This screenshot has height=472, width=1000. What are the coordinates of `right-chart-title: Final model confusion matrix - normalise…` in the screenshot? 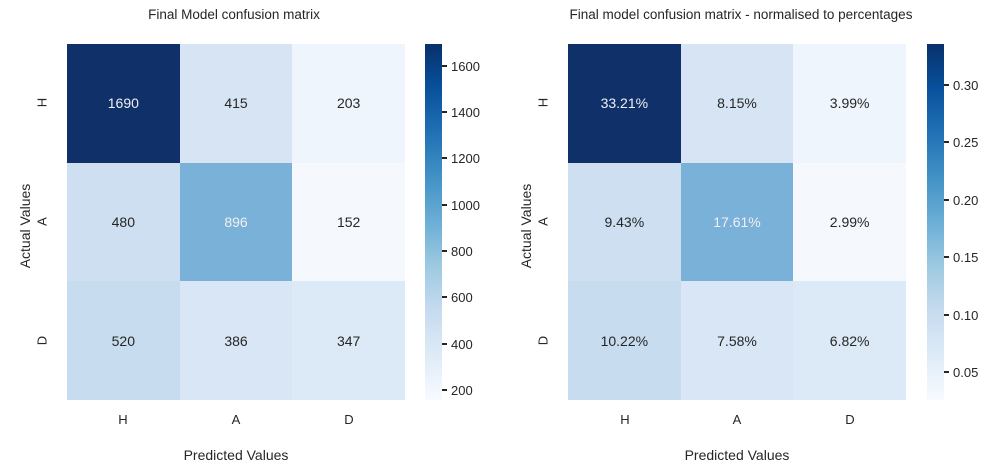 It's located at (741, 14).